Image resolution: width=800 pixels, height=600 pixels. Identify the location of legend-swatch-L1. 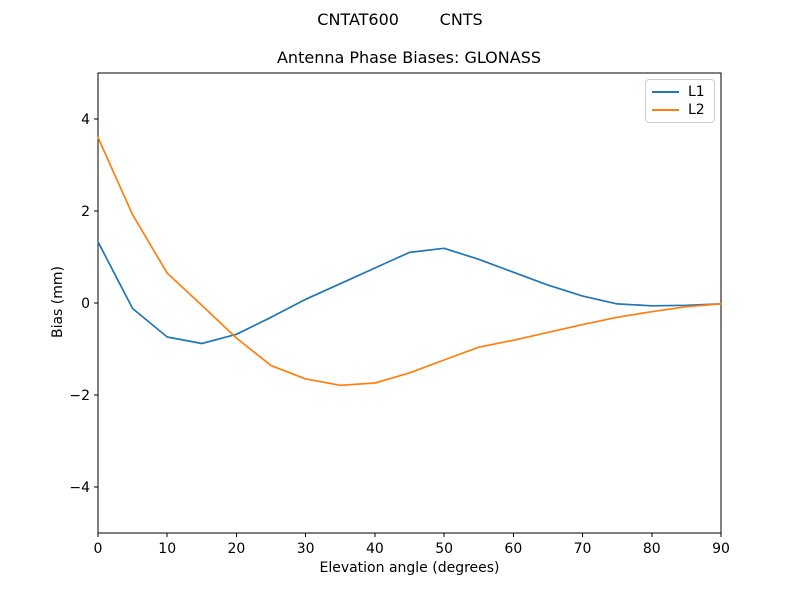
(665, 92).